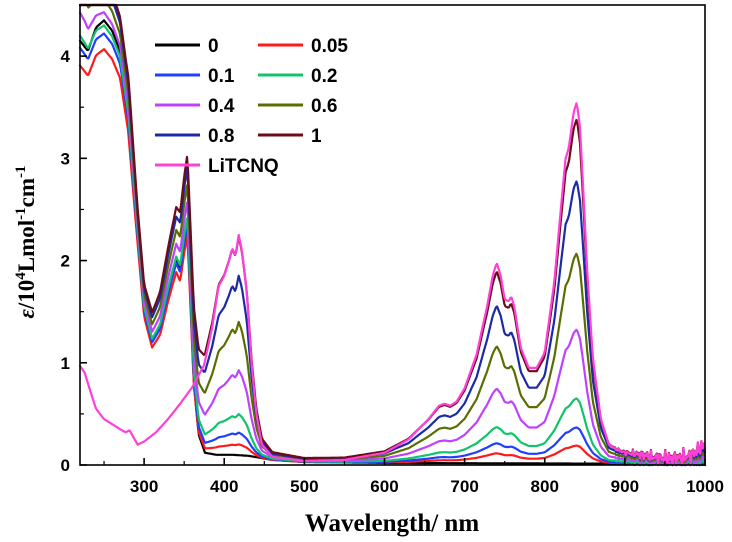 This screenshot has height=542, width=732. What do you see at coordinates (384, 486) in the screenshot?
I see `x-tick-label-3: 600` at bounding box center [384, 486].